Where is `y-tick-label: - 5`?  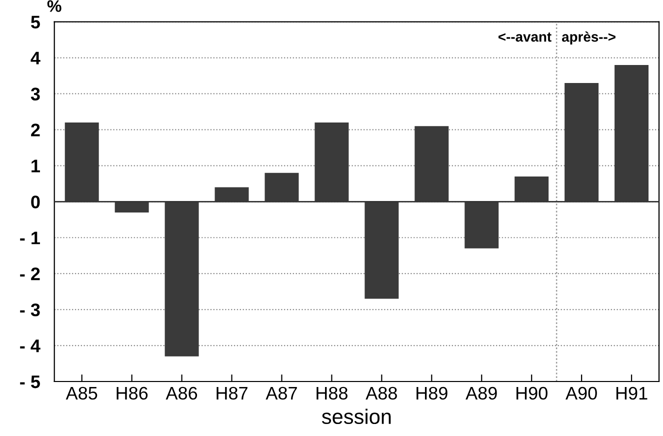
y-tick-label: - 5 is located at coordinates (30, 382).